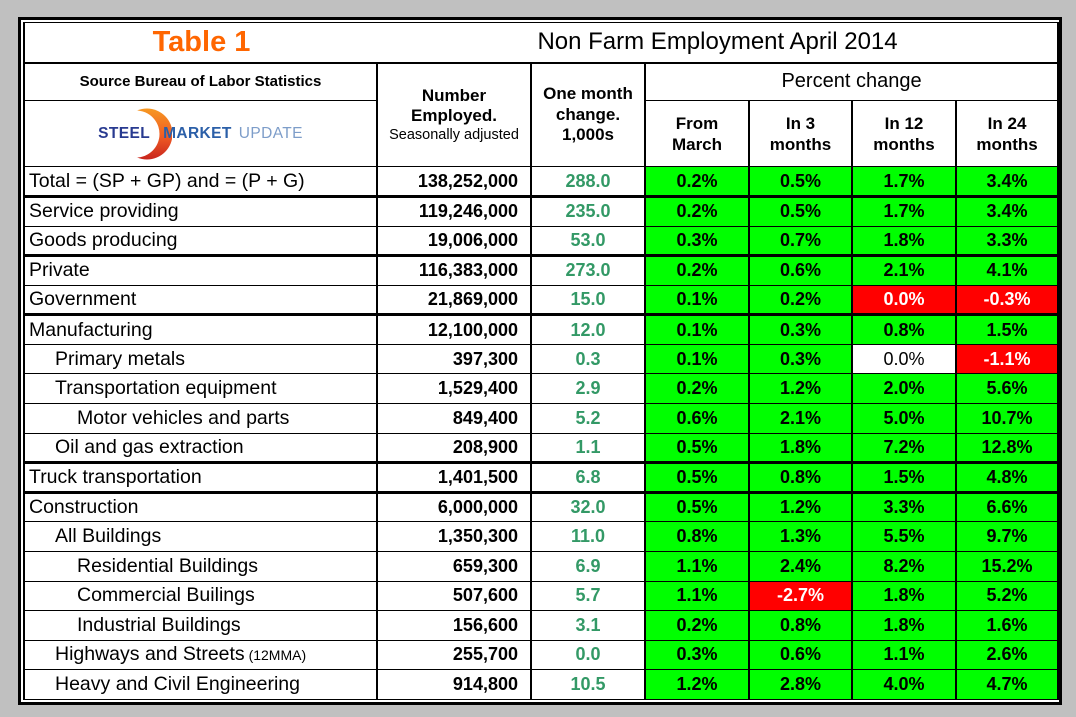 The width and height of the screenshot is (1076, 717). I want to click on employed-value: 659,300, so click(454, 566).